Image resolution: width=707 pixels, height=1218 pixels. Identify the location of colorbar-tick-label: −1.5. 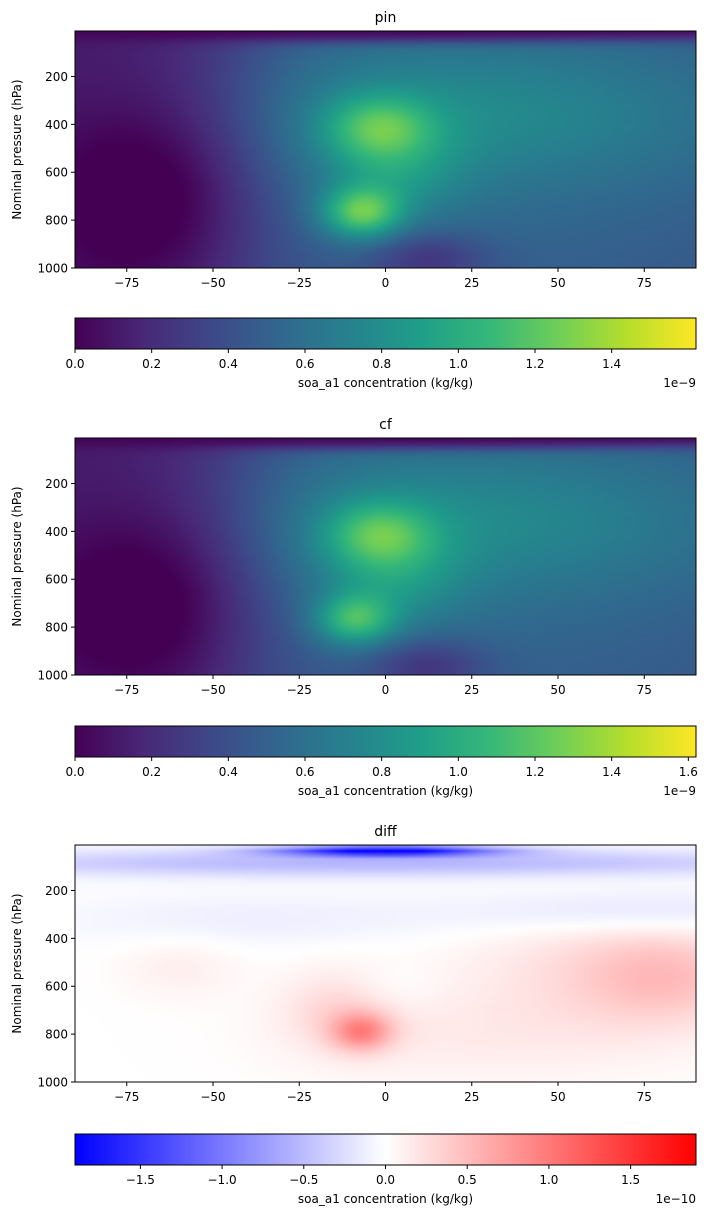
(140, 1180).